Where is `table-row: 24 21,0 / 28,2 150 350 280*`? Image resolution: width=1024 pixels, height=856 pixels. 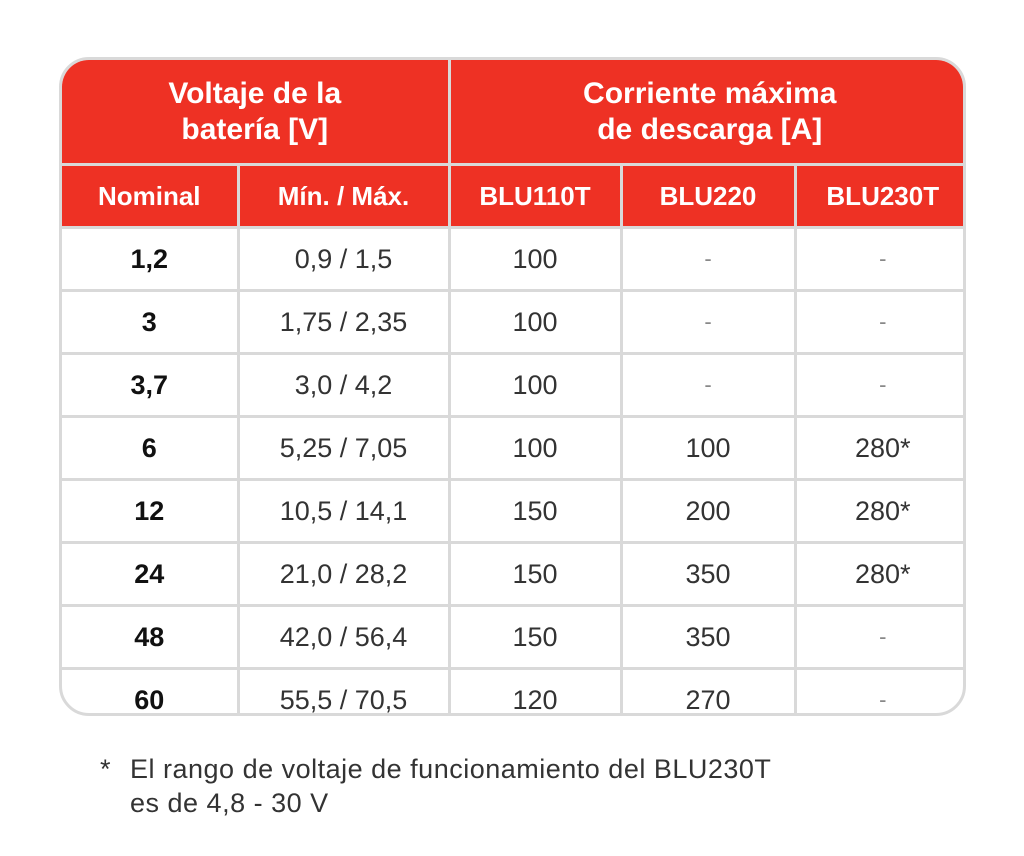 table-row: 24 21,0 / 28,2 150 350 280* is located at coordinates (512, 573).